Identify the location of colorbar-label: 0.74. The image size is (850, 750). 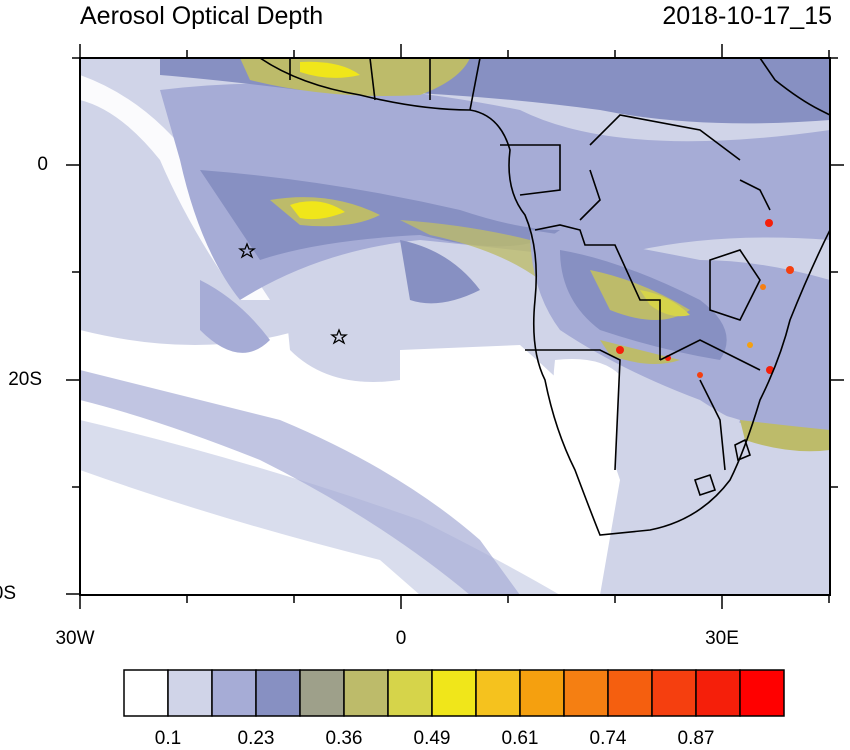
(608, 738).